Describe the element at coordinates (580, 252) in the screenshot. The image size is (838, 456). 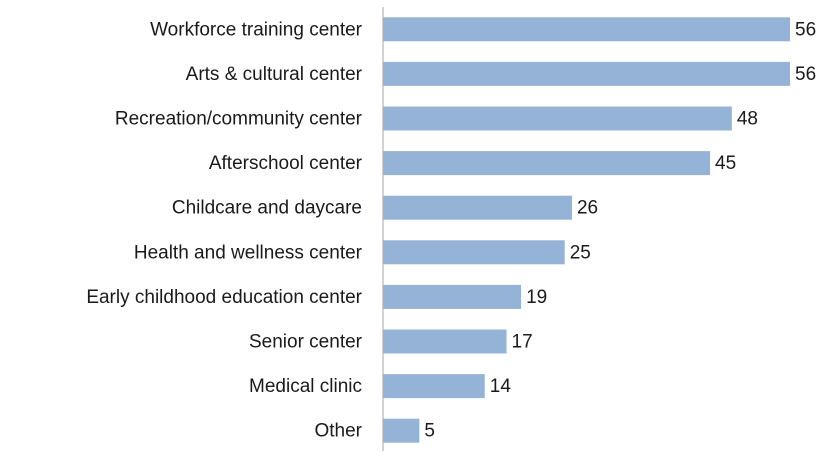
I see `data-label: 25` at that location.